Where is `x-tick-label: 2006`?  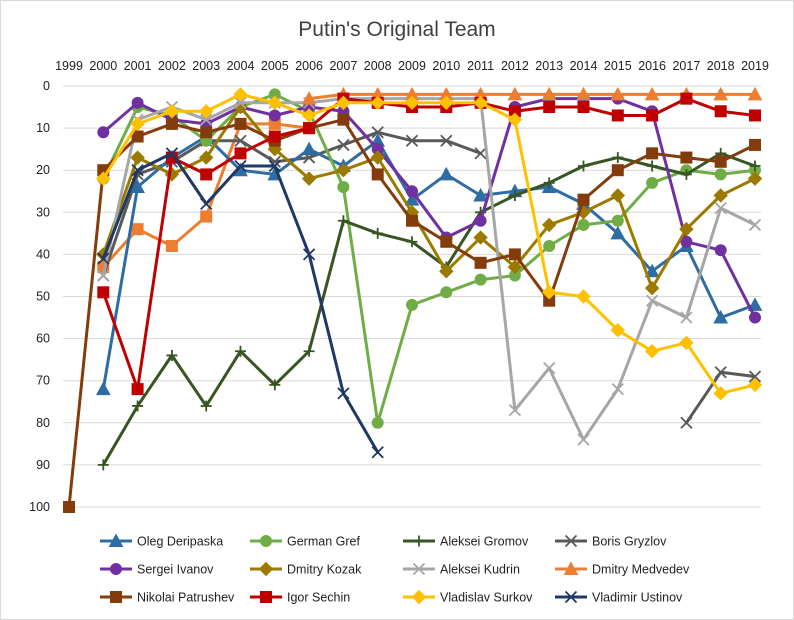 x-tick-label: 2006 is located at coordinates (309, 66).